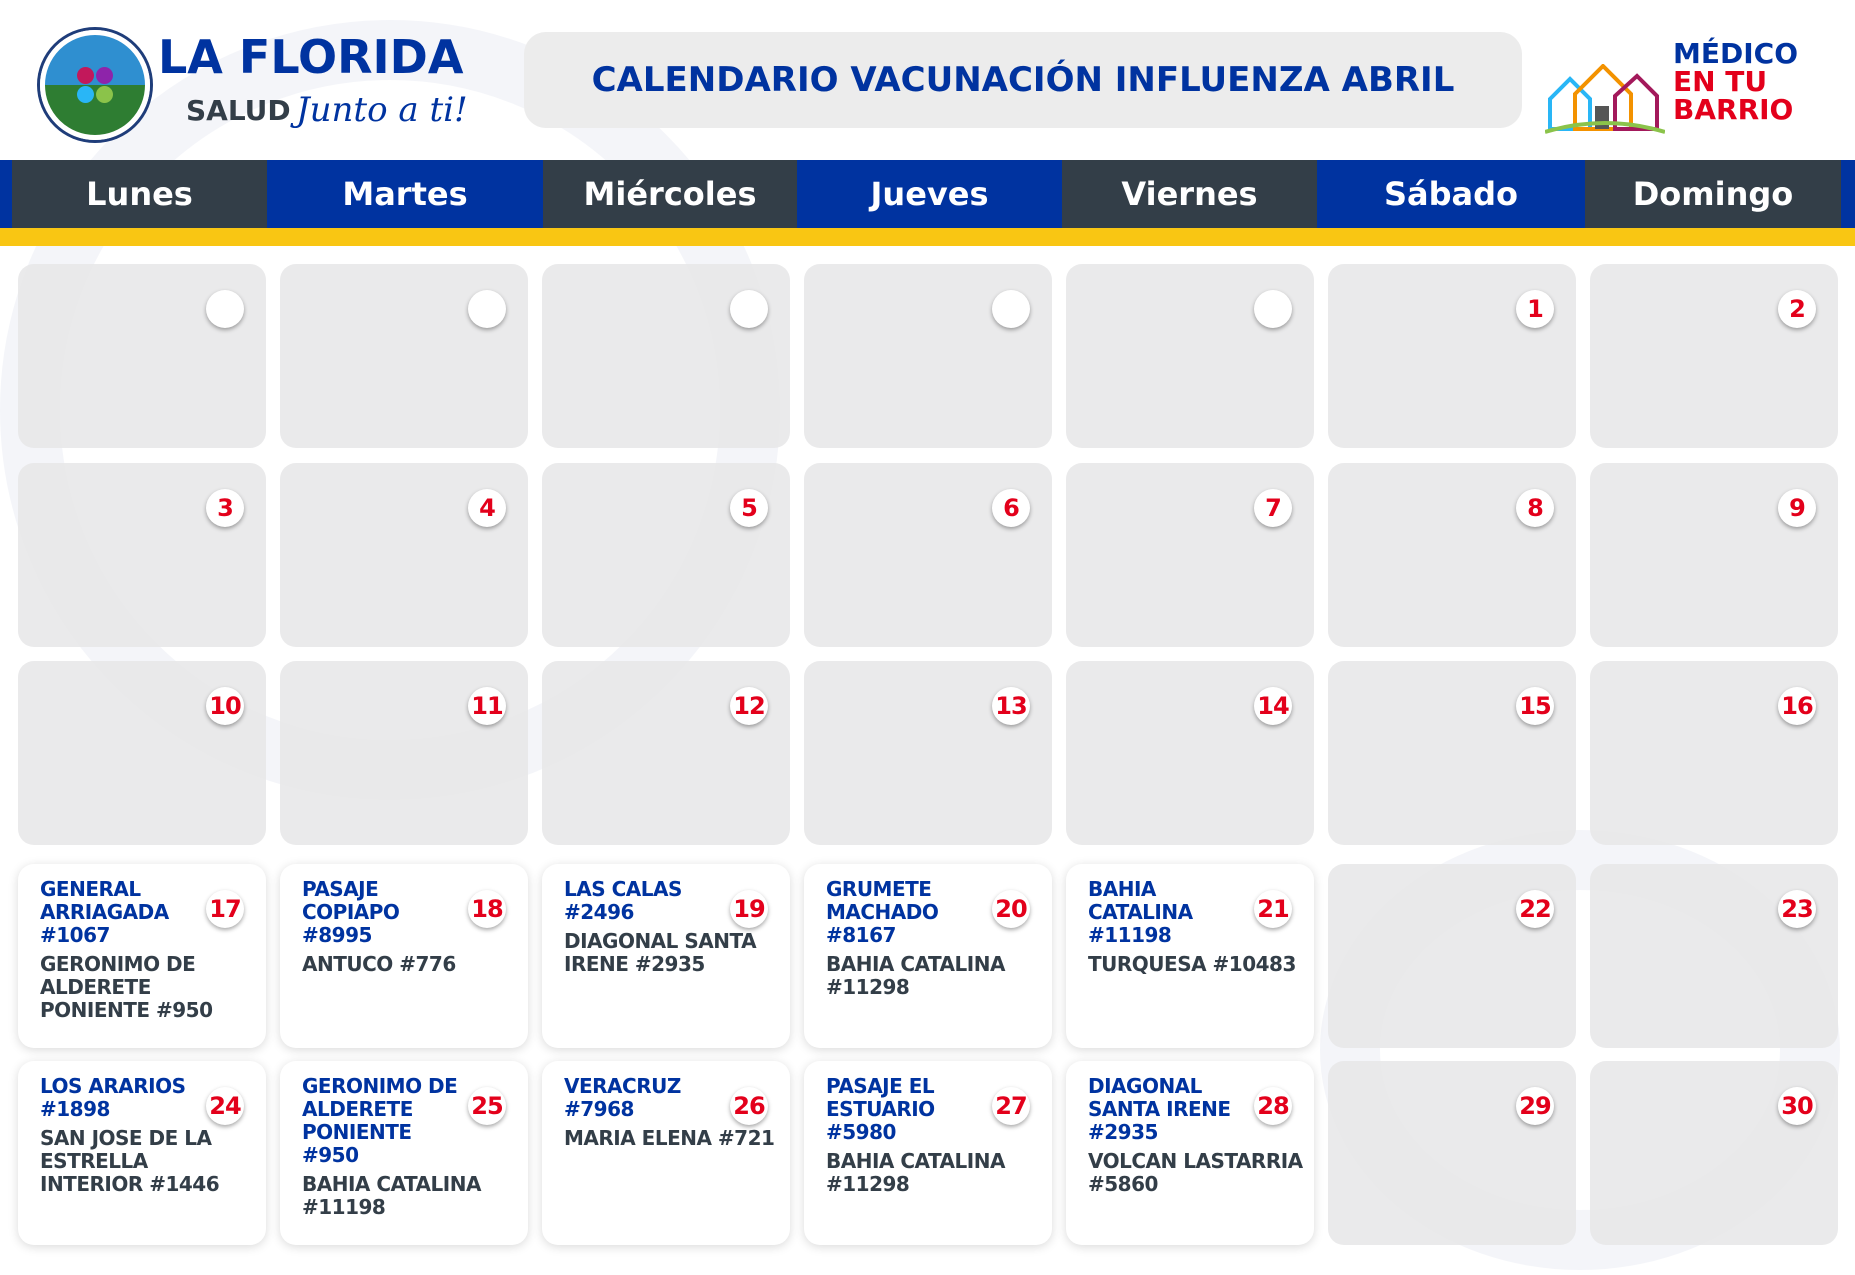  What do you see at coordinates (139, 194) in the screenshot?
I see `weekday-0: Lunes` at bounding box center [139, 194].